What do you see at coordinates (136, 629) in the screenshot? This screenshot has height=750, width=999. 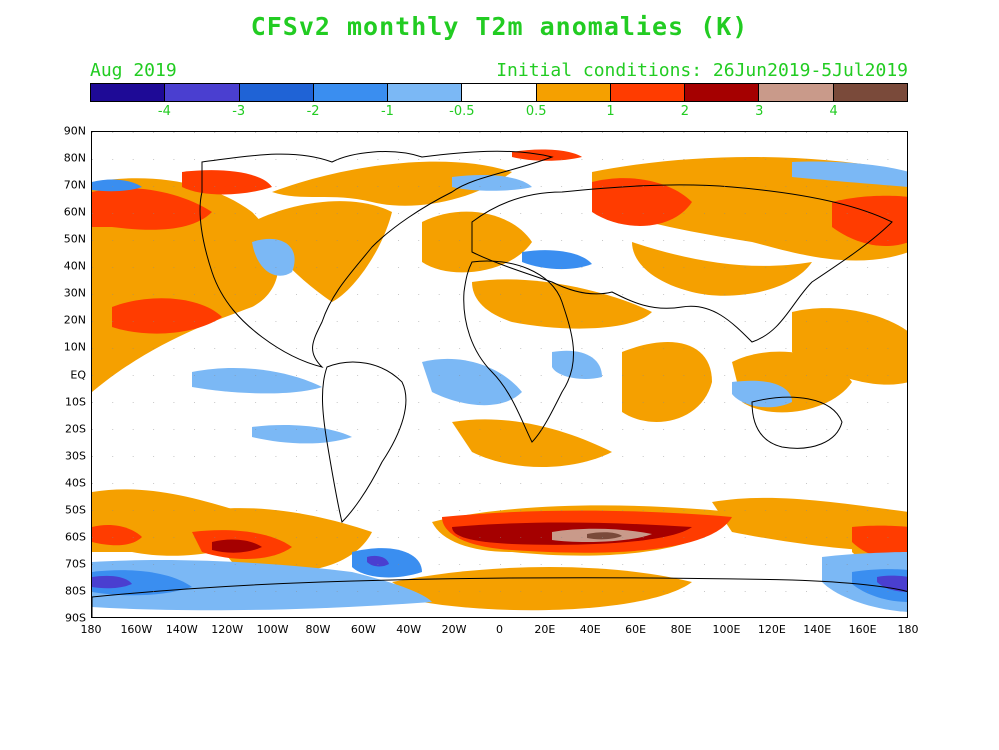 I see `longitude-label: 160W` at bounding box center [136, 629].